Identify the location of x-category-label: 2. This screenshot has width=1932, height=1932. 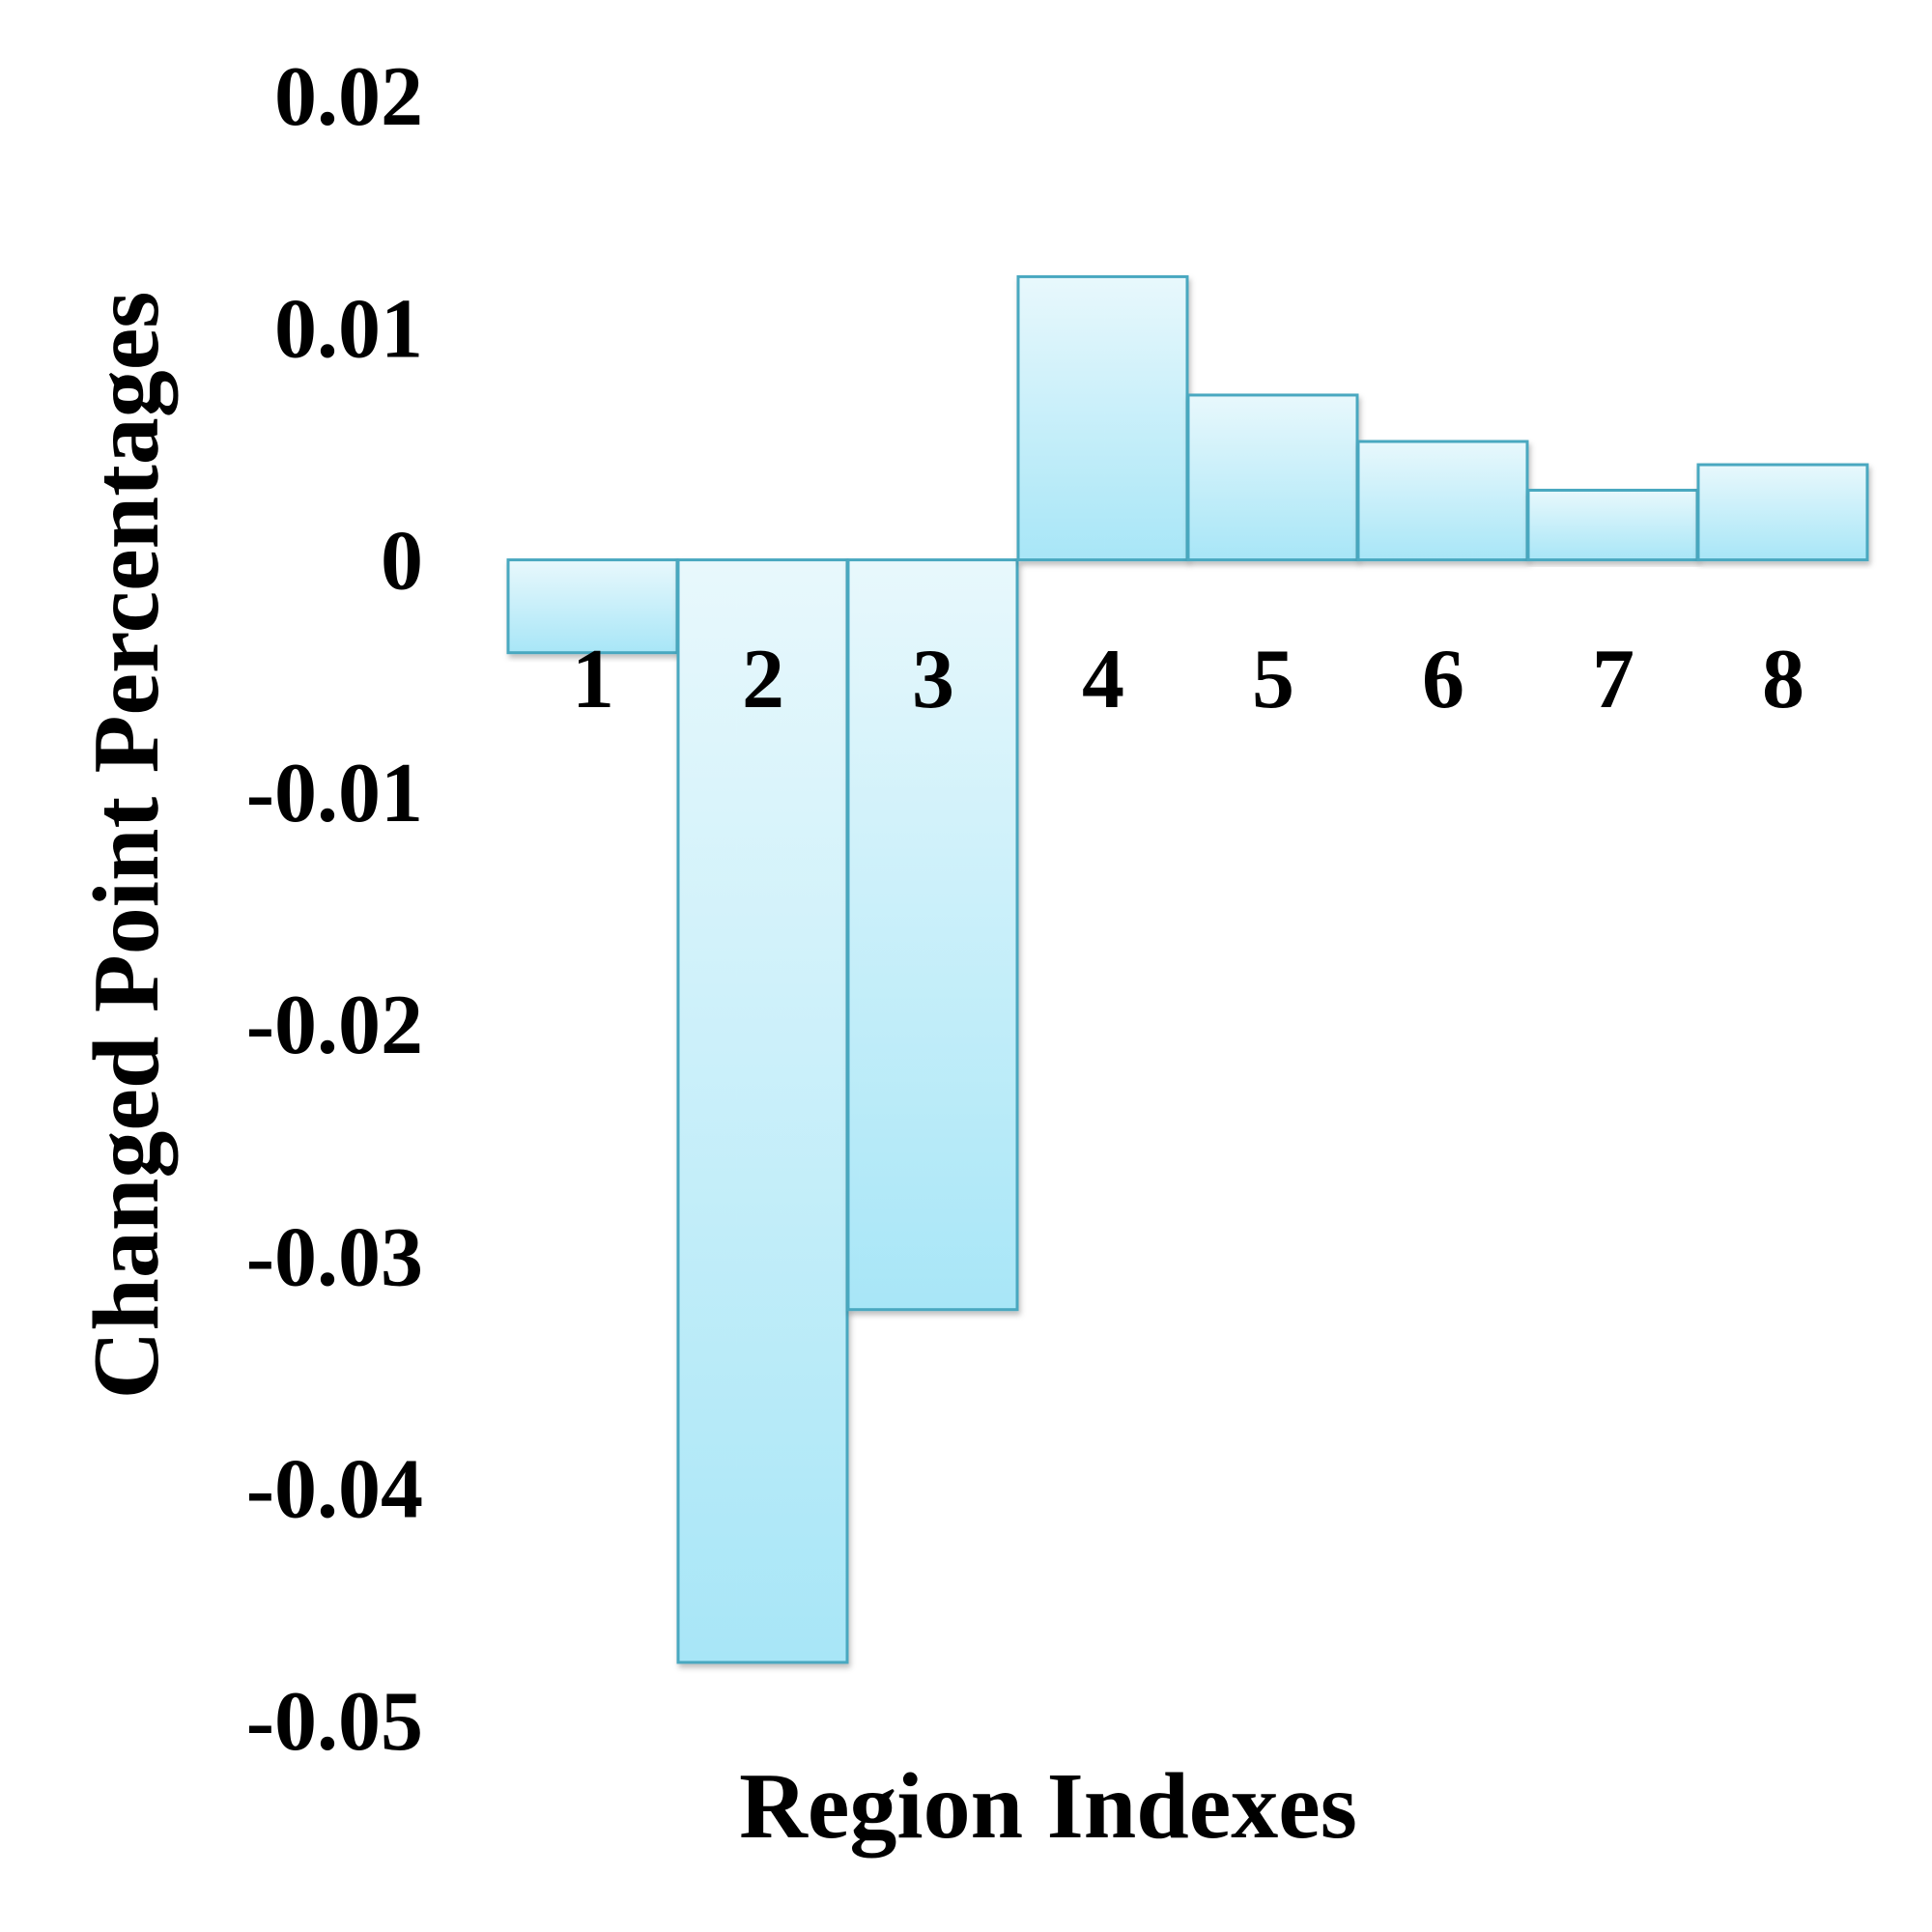
(763, 679).